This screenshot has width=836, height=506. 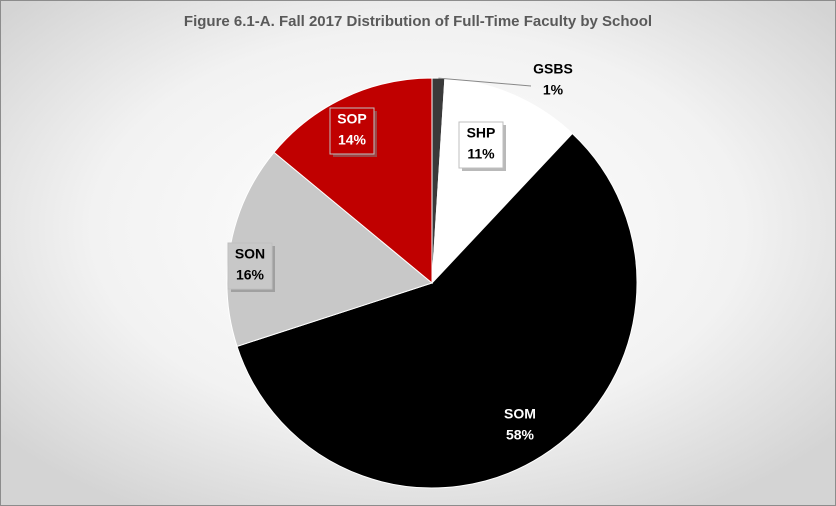 I want to click on pie-slice, so click(x=353, y=181).